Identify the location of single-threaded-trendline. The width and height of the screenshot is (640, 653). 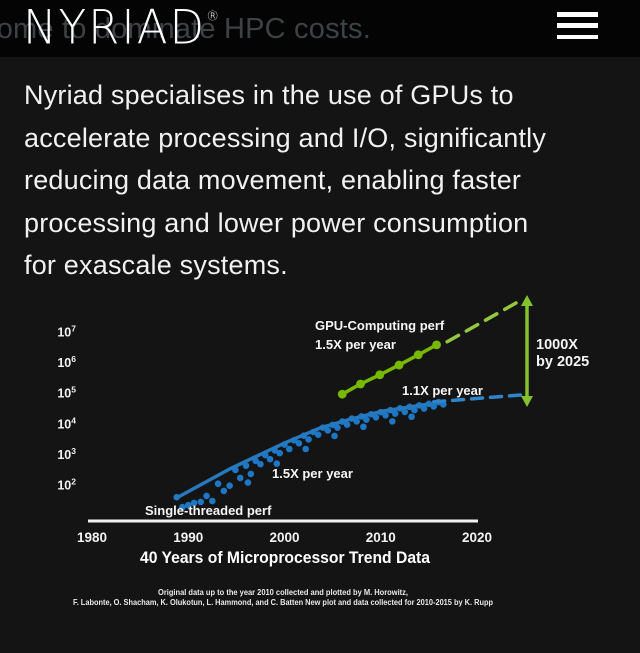
(303, 450).